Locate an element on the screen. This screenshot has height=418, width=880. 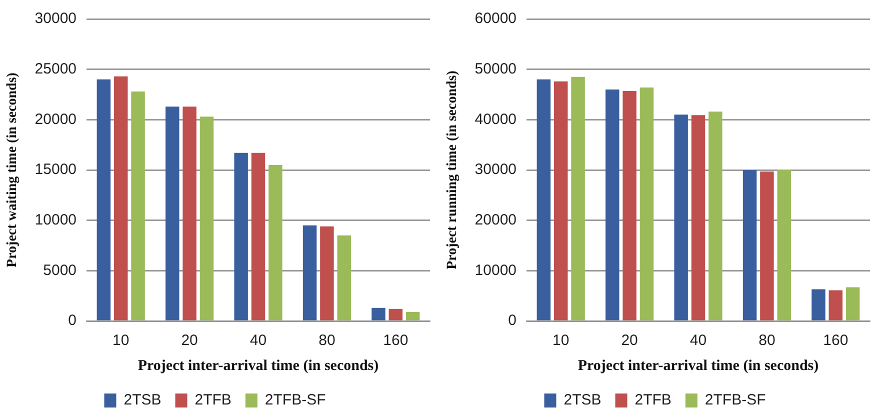
y-tick-label: 5000 is located at coordinates (60, 270).